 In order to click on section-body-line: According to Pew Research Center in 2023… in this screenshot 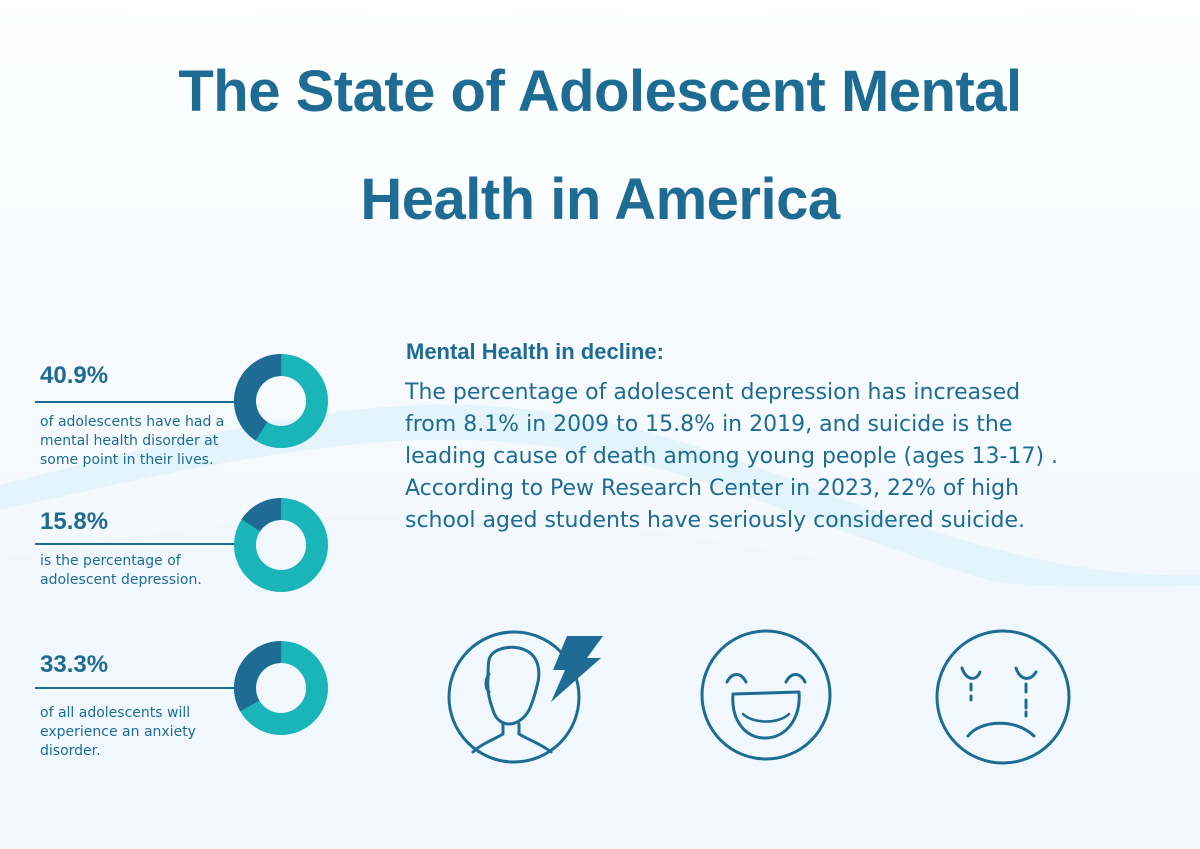, I will do `click(712, 488)`.